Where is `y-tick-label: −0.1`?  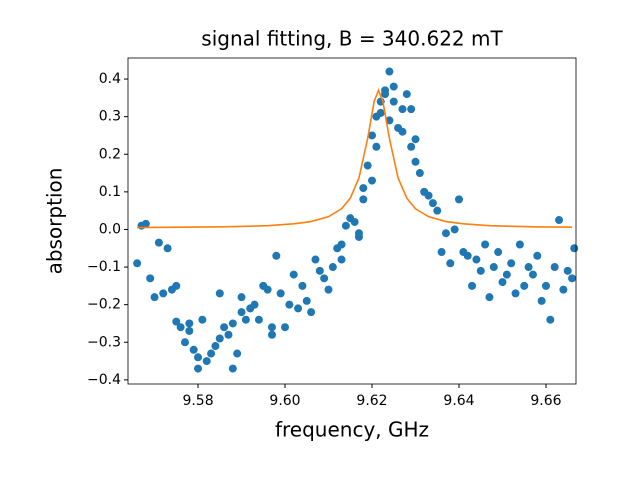
y-tick-label: −0.1 is located at coordinates (104, 267).